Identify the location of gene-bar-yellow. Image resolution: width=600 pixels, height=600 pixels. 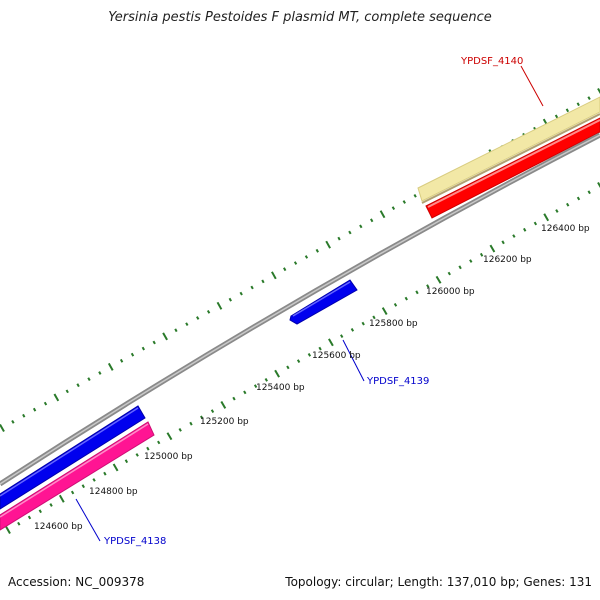
(508, 149).